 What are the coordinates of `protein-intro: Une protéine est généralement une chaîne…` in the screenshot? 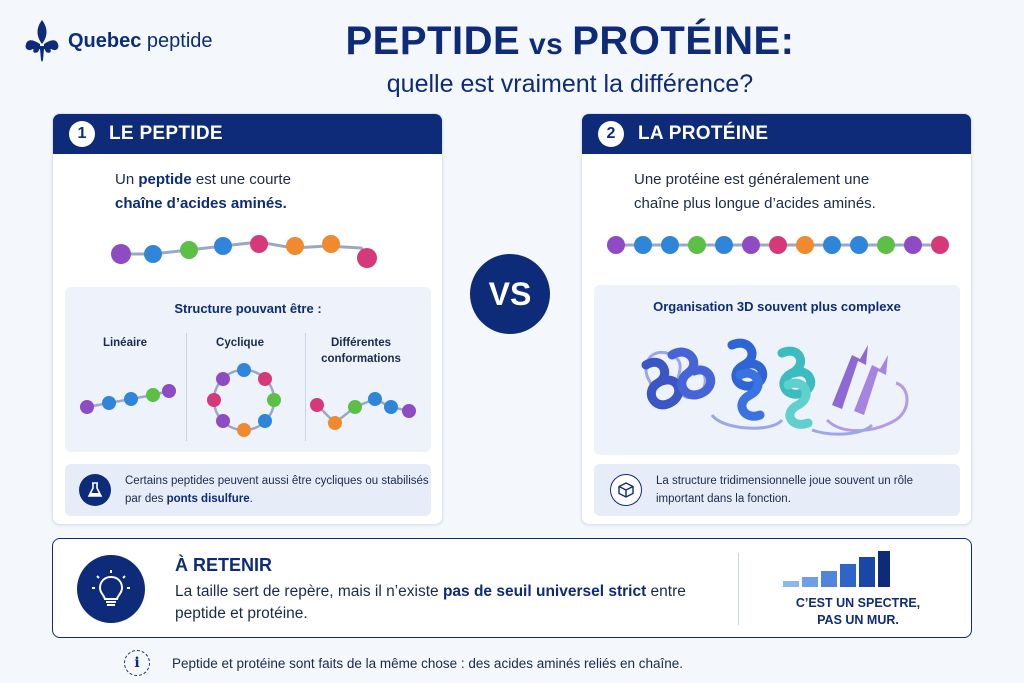 It's located at (755, 191).